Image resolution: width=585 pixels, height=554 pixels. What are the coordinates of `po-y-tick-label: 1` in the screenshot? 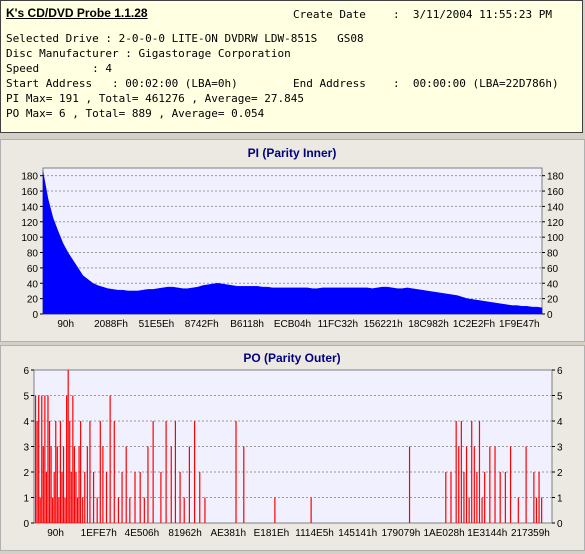 It's located at (26, 499).